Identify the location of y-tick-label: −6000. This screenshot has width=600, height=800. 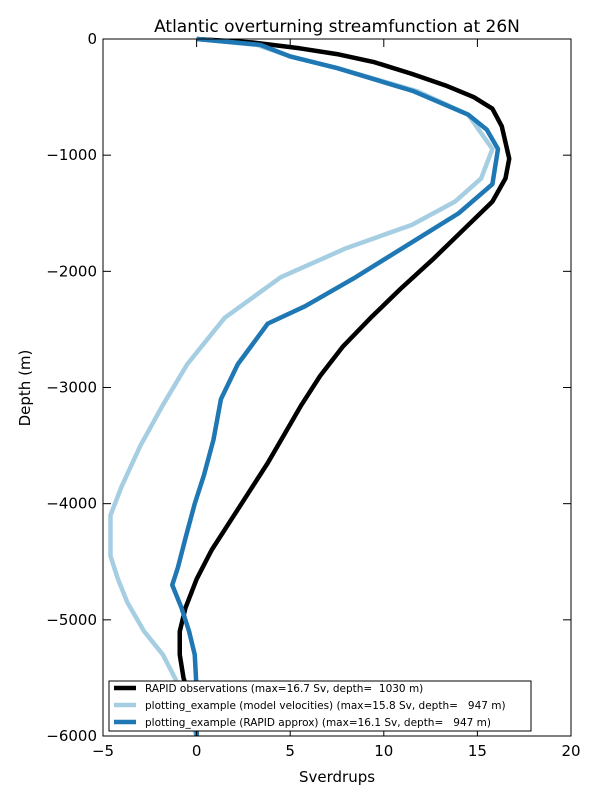
(71, 736).